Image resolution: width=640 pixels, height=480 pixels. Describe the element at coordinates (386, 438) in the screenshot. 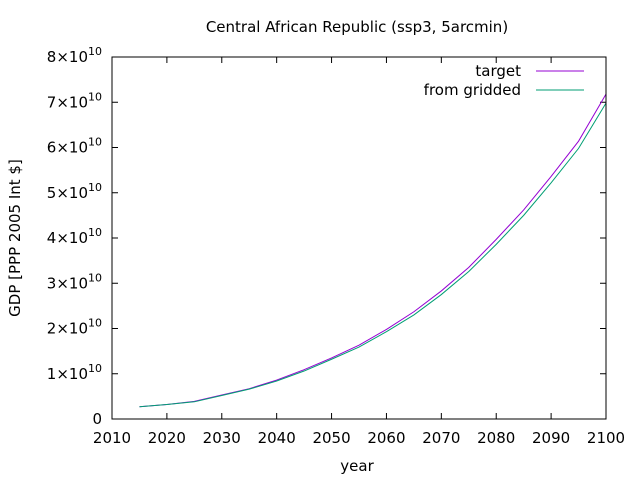

I see `x-tick-label: 2060` at that location.